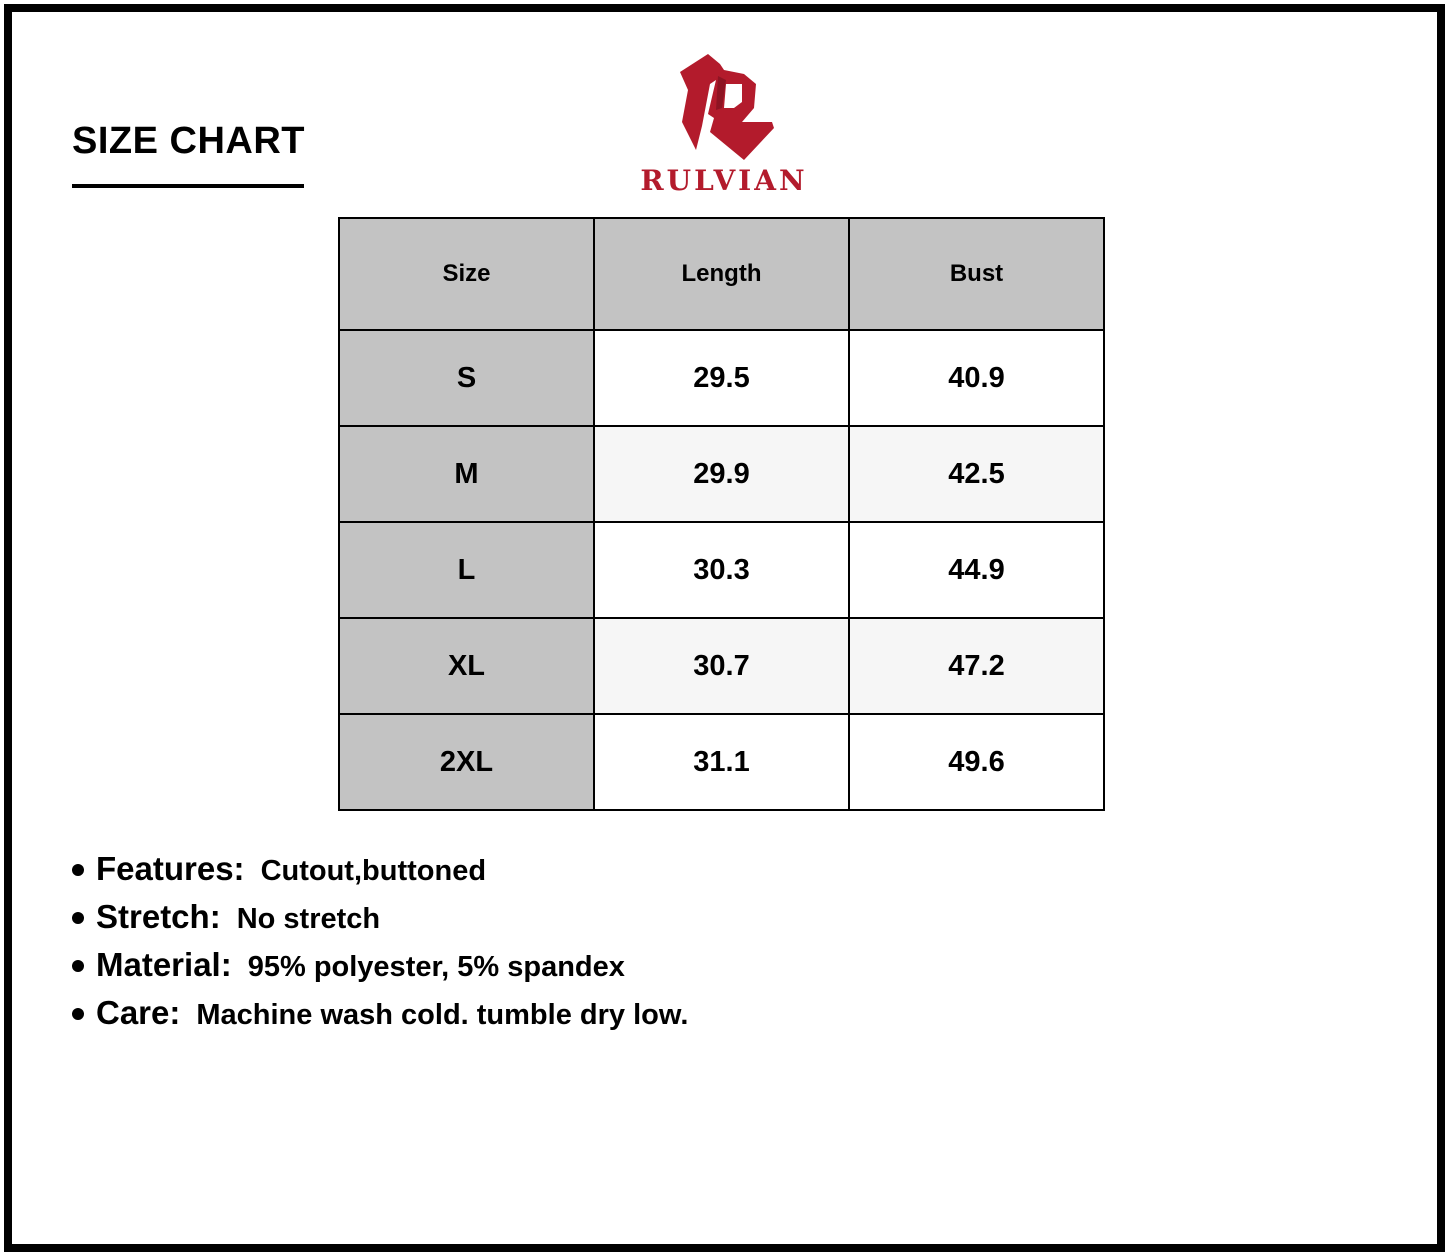 This screenshot has height=1252, width=1445. What do you see at coordinates (308, 919) in the screenshot?
I see `spec-value: No stretch` at bounding box center [308, 919].